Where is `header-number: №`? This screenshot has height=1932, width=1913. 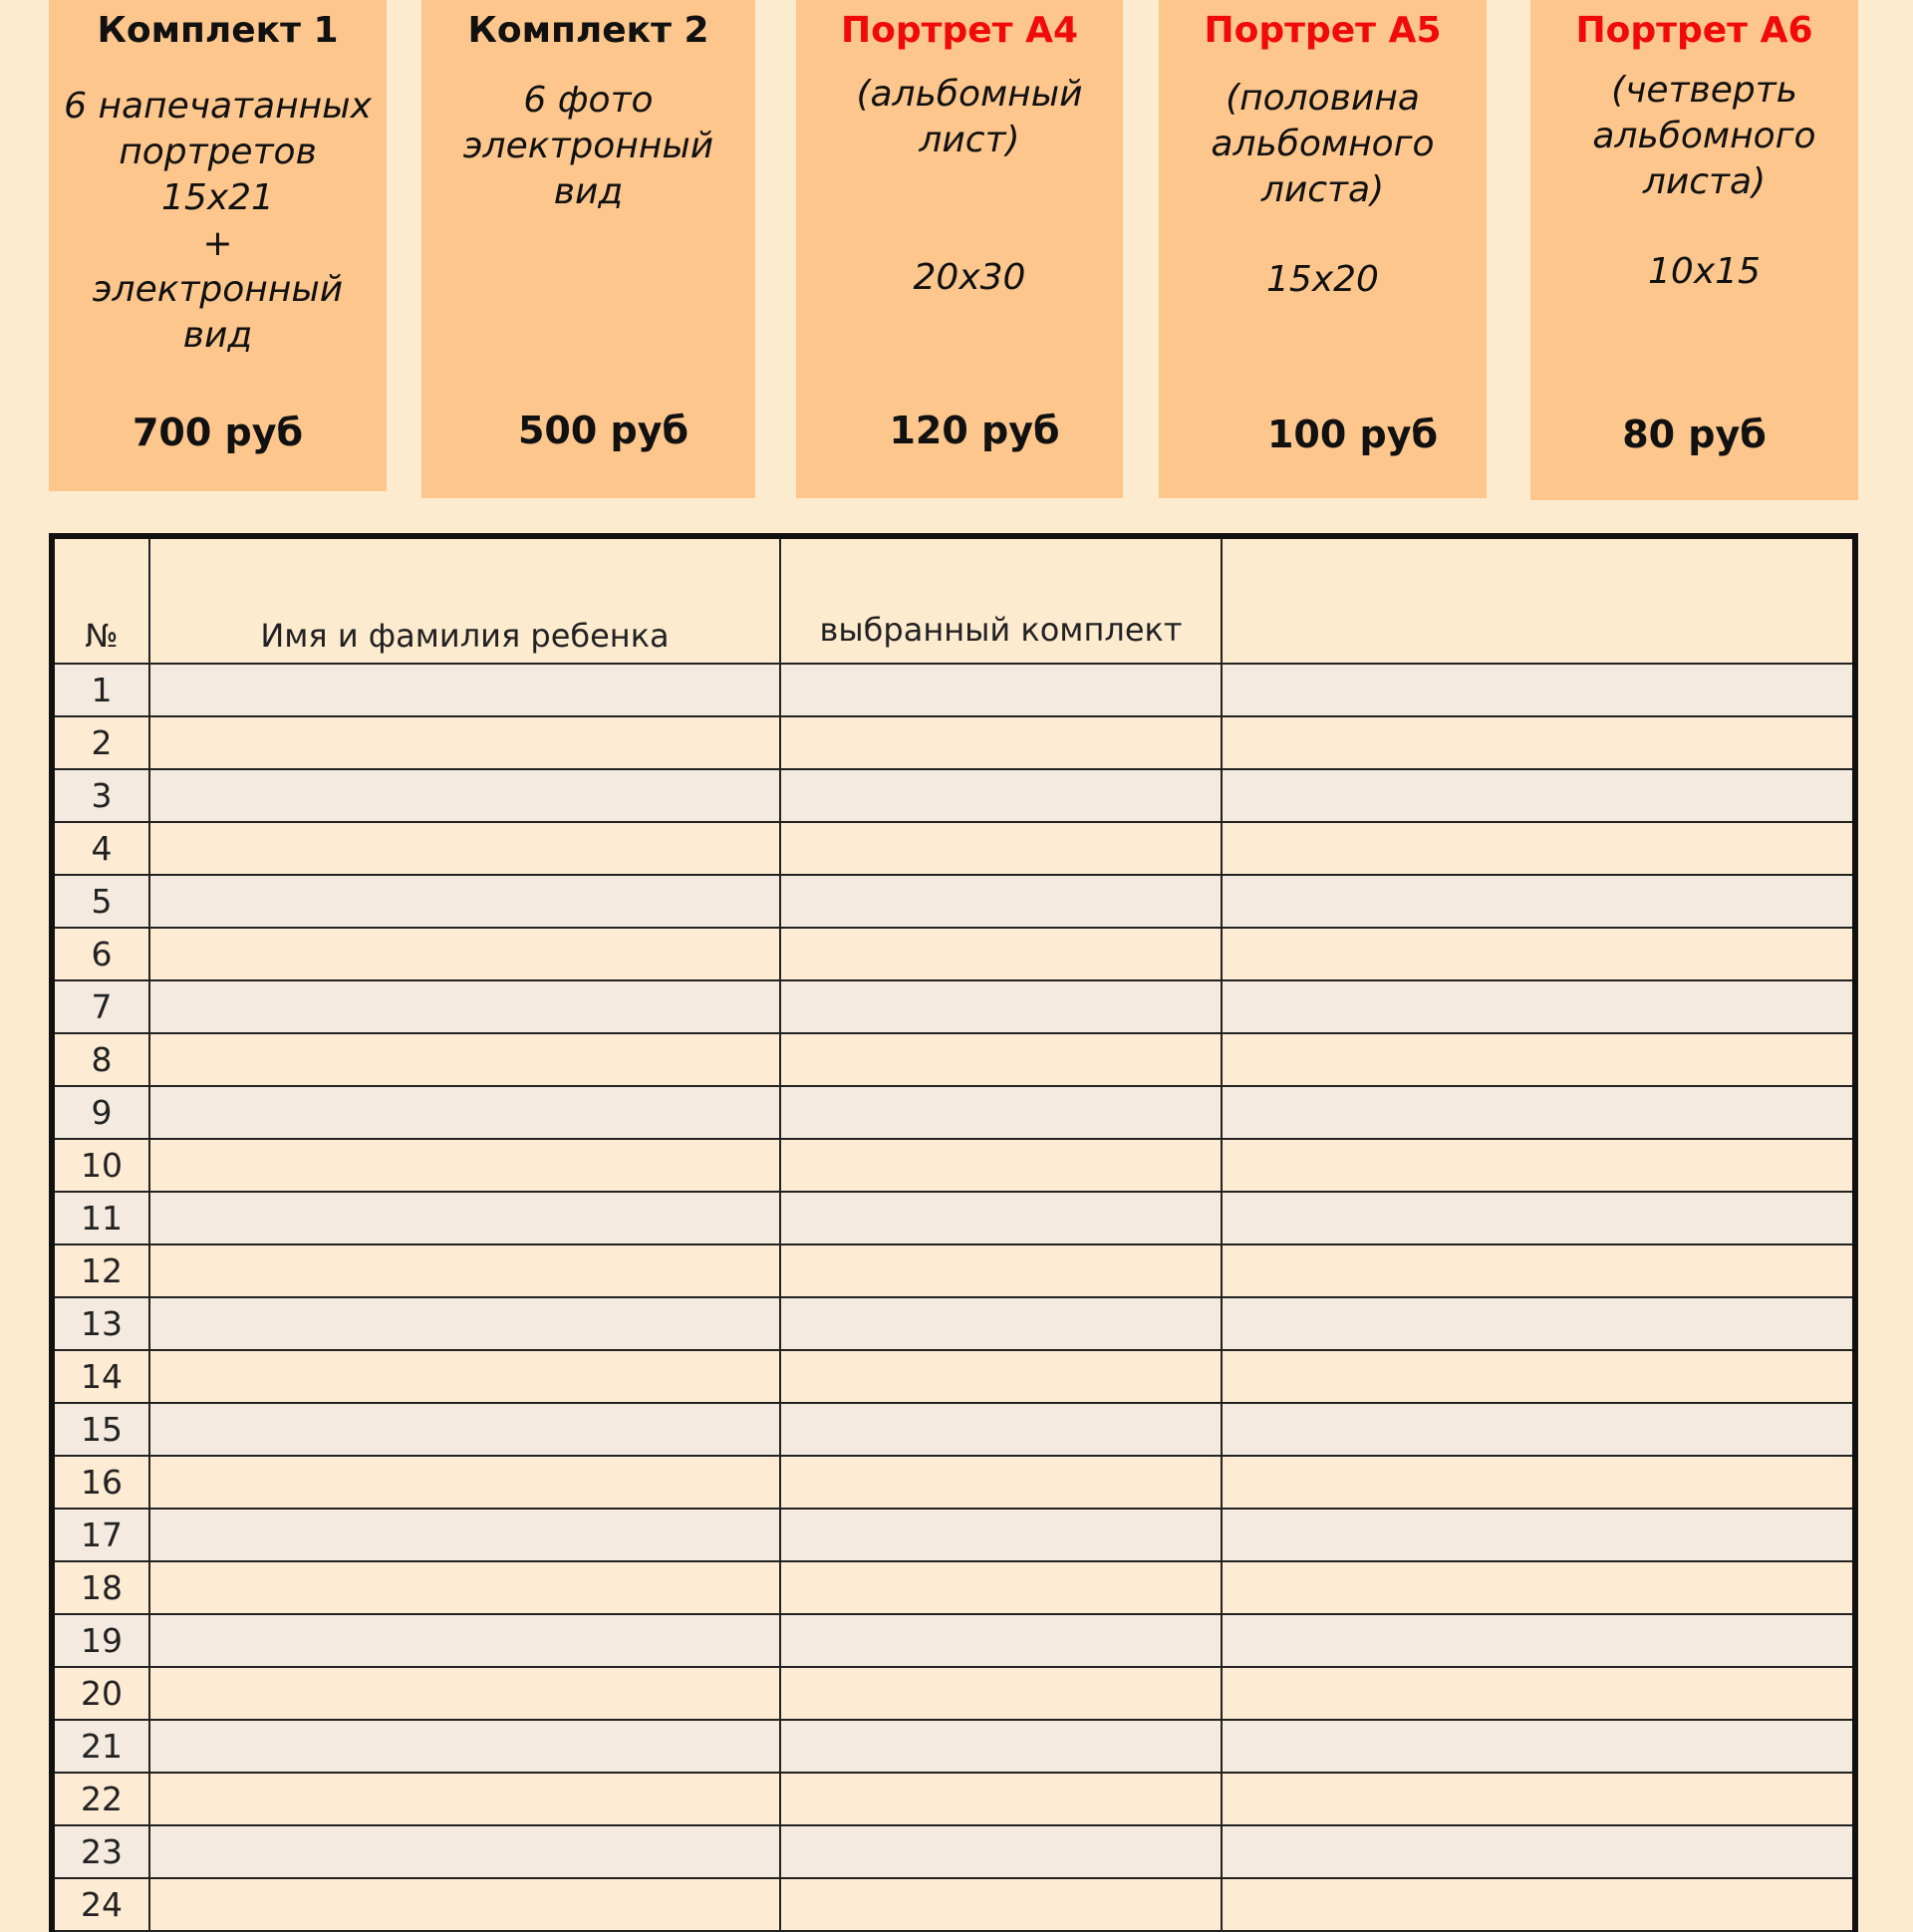 header-number: № is located at coordinates (100, 600).